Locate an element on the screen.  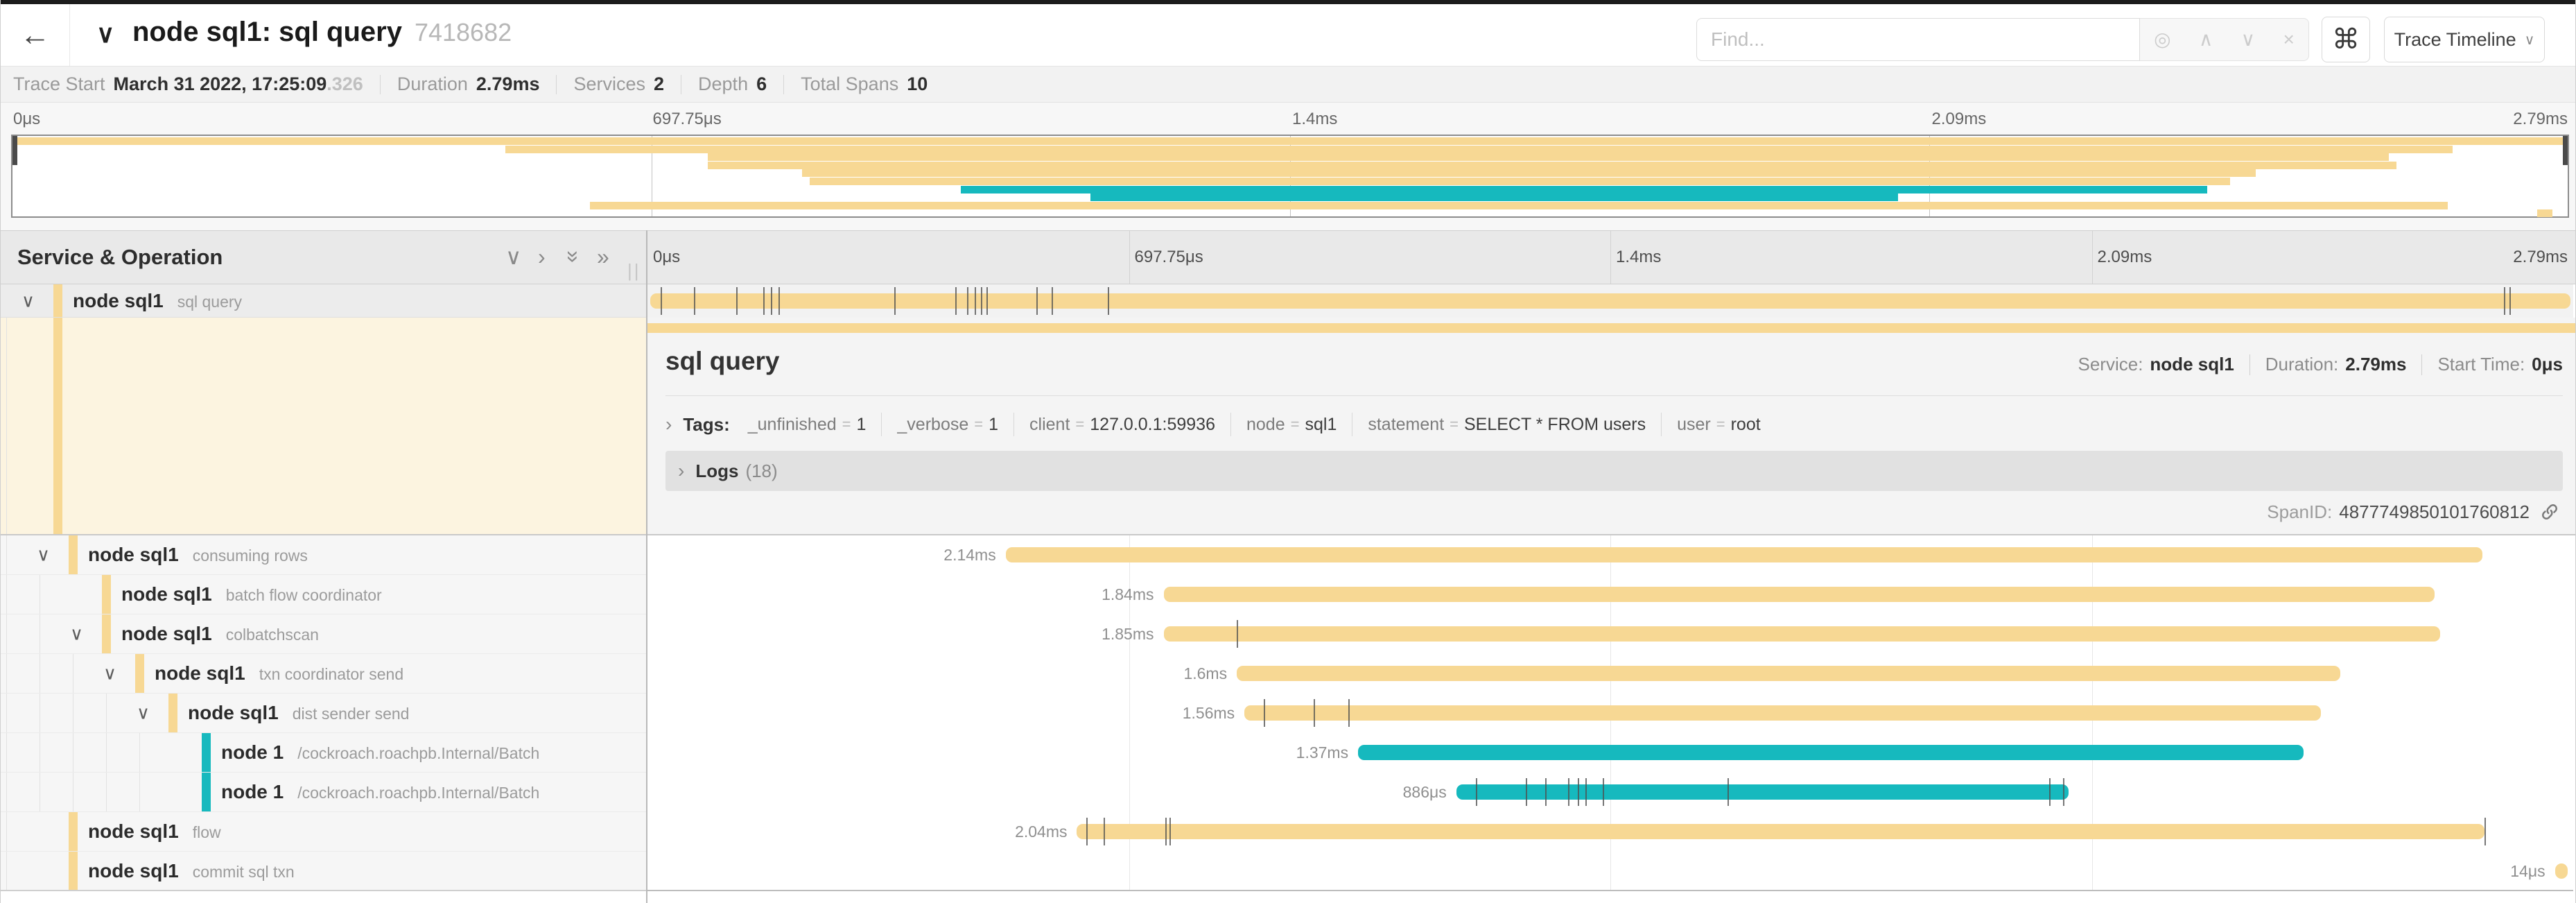
collapse-trace-icon: ∨ is located at coordinates (105, 33).